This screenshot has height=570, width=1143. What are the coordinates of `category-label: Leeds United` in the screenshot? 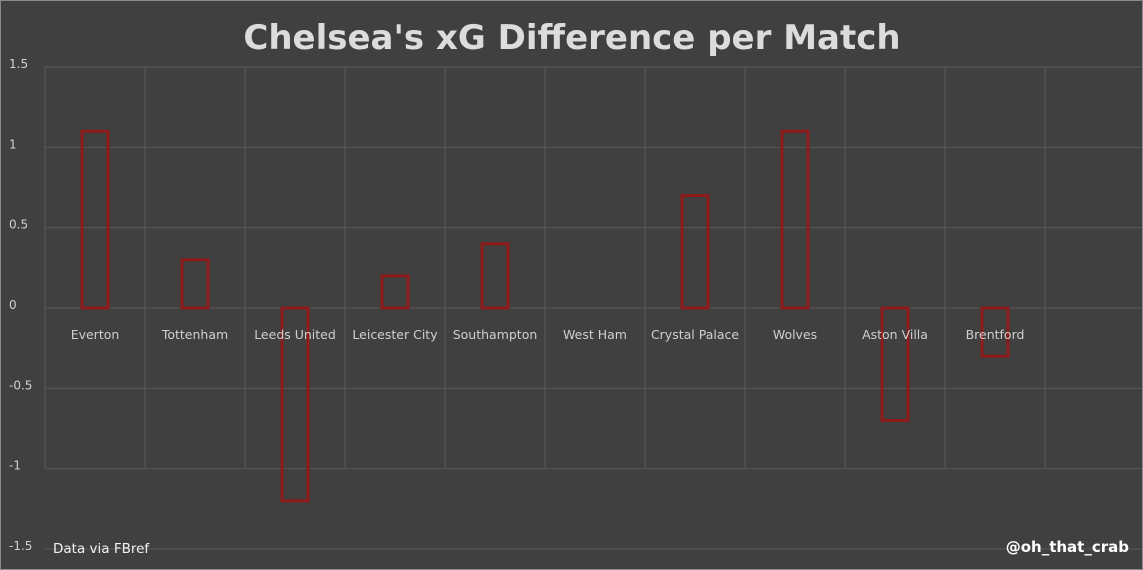 It's located at (295, 334).